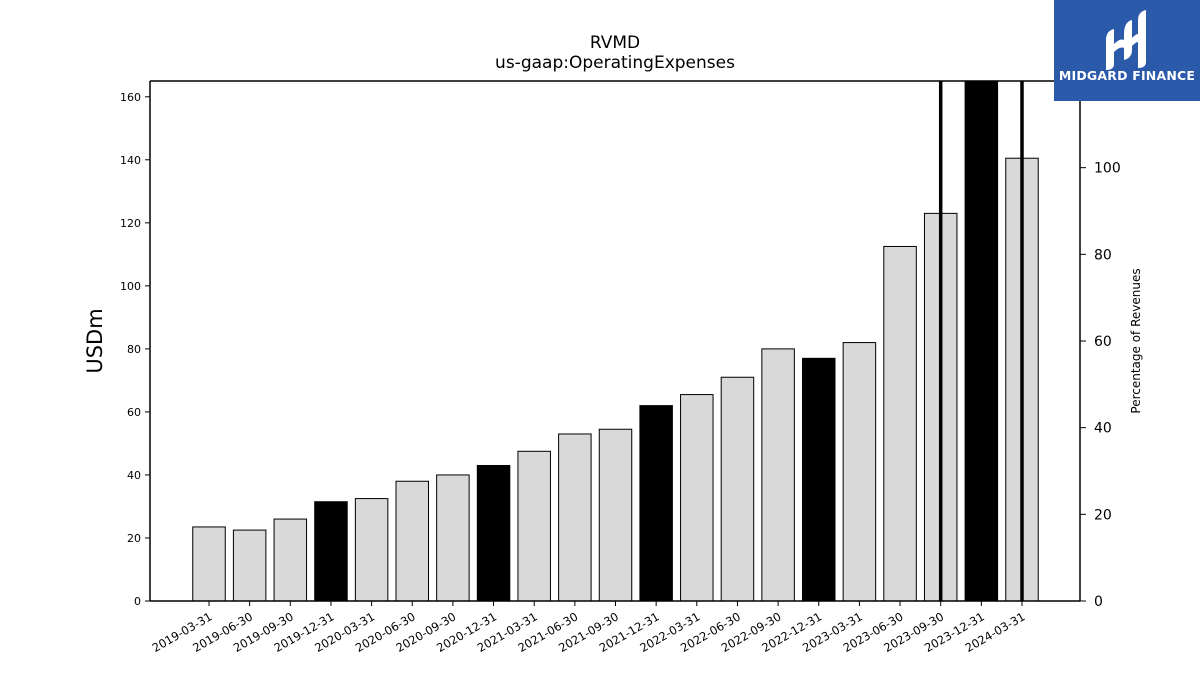  I want to click on y2-tick-label: 80, so click(1103, 255).